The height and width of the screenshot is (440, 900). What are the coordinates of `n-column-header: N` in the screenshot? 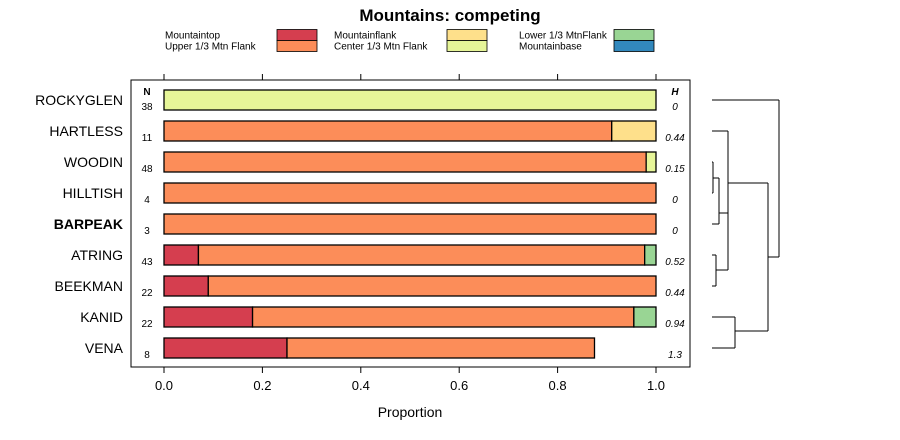 It's located at (146, 92).